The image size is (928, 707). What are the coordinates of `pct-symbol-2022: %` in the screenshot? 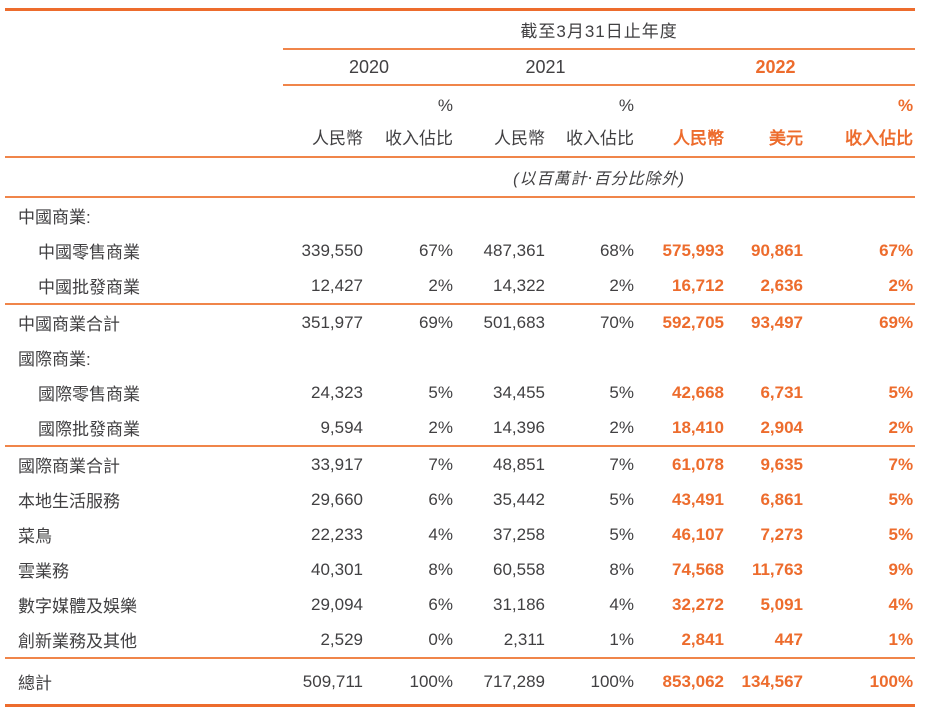 It's located at (905, 105).